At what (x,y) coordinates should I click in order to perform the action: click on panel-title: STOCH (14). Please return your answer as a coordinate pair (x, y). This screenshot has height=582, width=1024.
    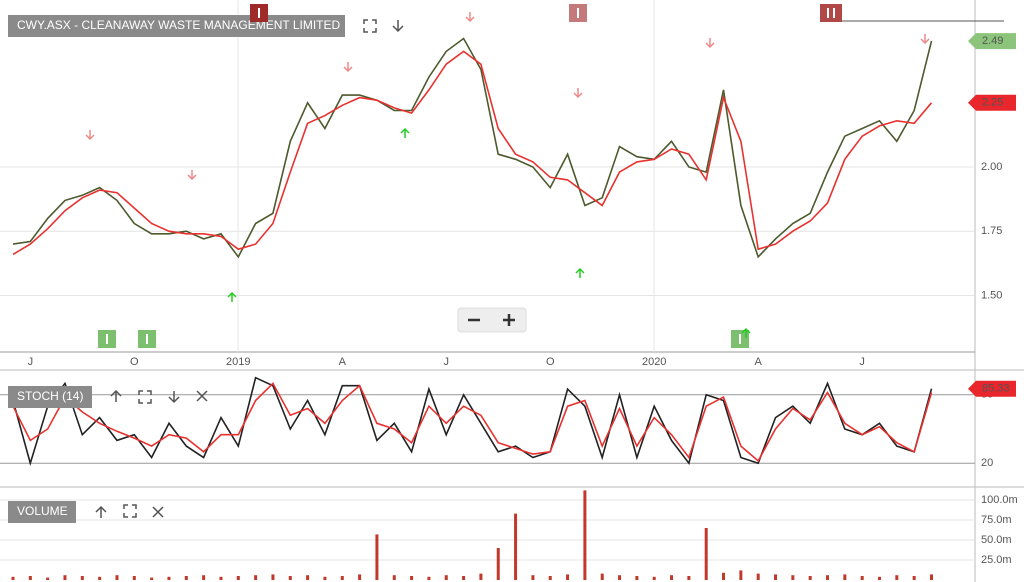
    Looking at the image, I should click on (50, 396).